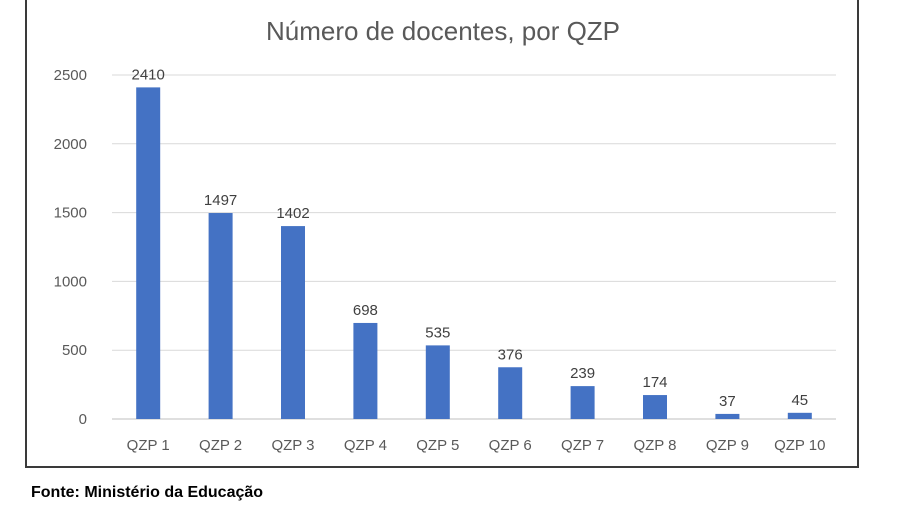  I want to click on y-tick-label: 2500, so click(70, 75).